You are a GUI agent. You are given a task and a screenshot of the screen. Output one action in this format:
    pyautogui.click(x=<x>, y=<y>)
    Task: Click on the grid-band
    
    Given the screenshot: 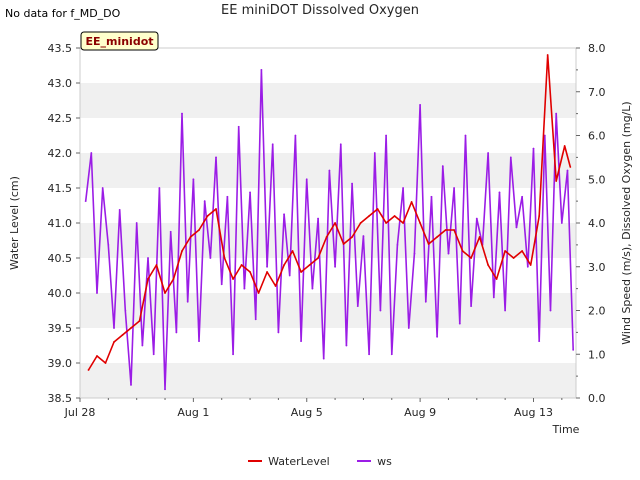 What is the action you would take?
    pyautogui.click(x=328, y=170)
    